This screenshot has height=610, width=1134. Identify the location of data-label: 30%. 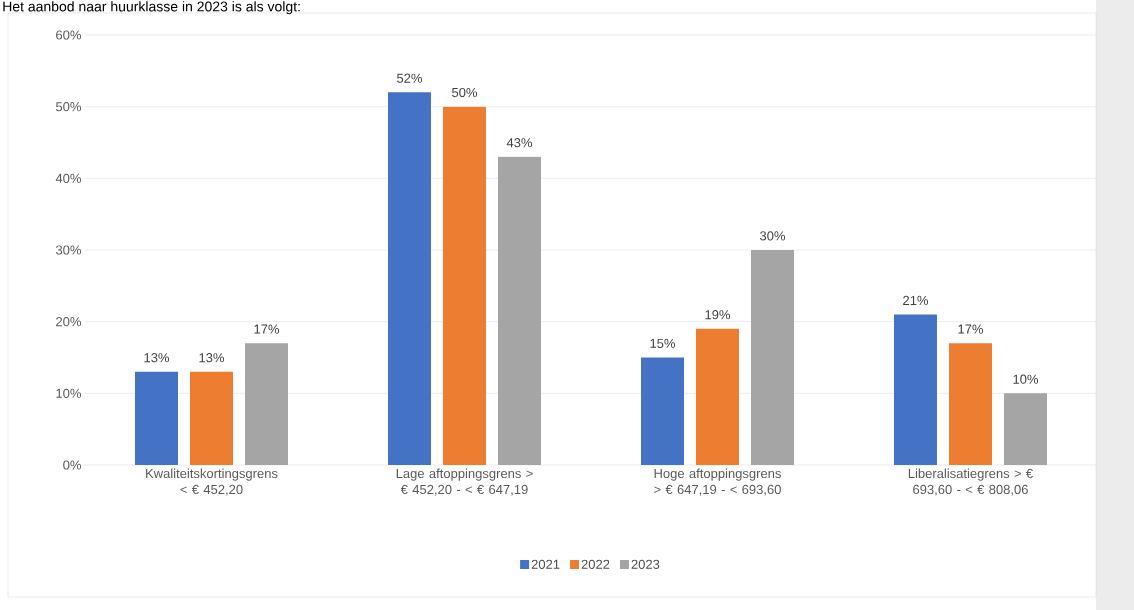
(772, 236).